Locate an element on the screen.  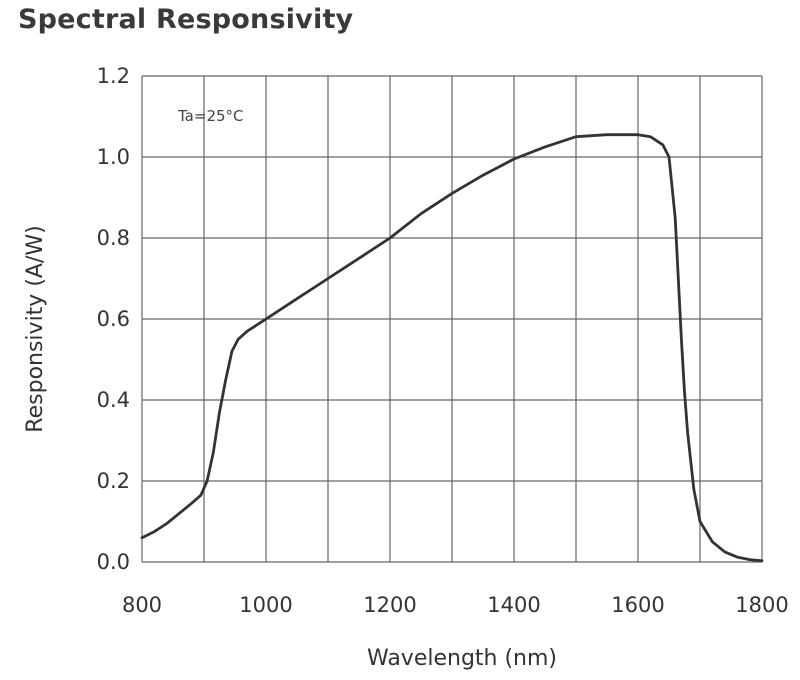
y-axis-label: Responsivity (A/W) is located at coordinates (35, 328).